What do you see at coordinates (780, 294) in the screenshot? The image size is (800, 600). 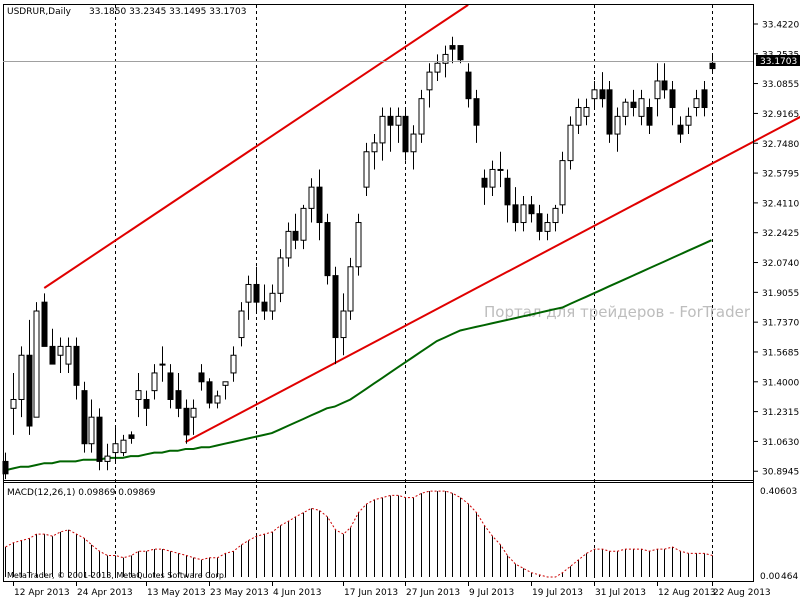 I see `price-tick-label: 31.9055` at bounding box center [780, 294].